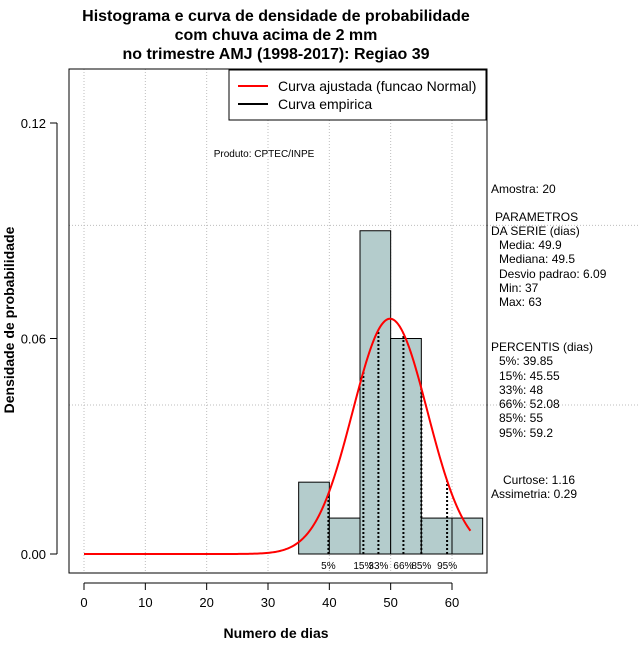 This screenshot has width=640, height=660. What do you see at coordinates (520, 302) in the screenshot?
I see `param-max: Max: 63` at bounding box center [520, 302].